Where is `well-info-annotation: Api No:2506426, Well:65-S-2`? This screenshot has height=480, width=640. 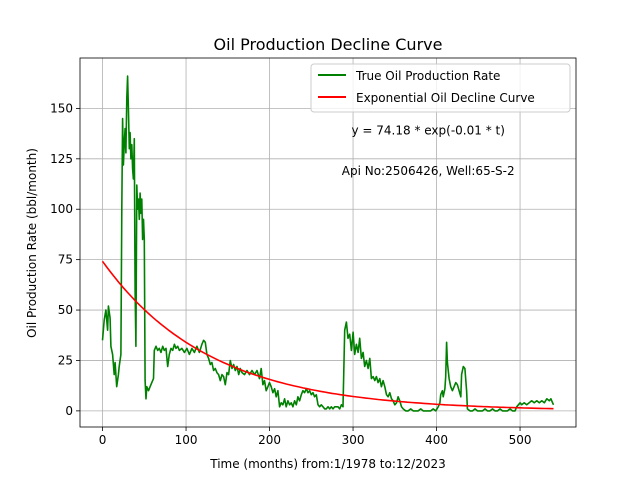
well-info-annotation: Api No:2506426, Well:65-S-2 is located at coordinates (428, 171).